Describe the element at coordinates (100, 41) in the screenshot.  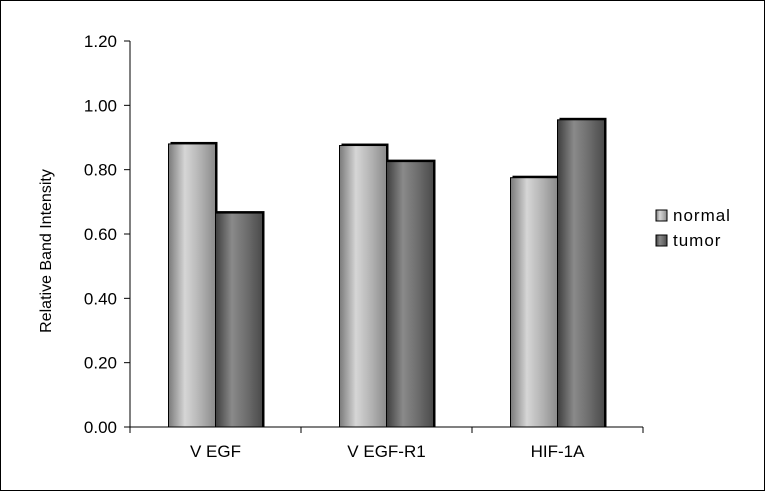
I see `y-tick-label: 1.20` at that location.